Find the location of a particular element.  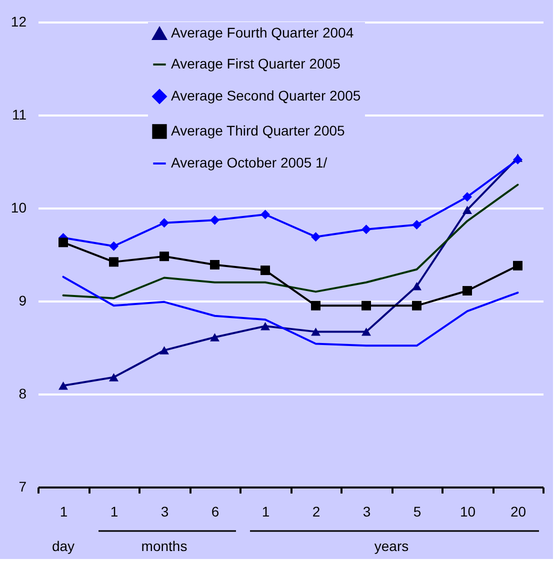

x-tick-label: 10 is located at coordinates (468, 512).